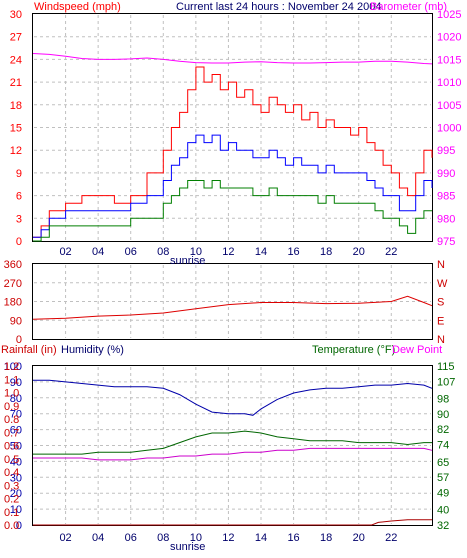 The image size is (467, 558). I want to click on humidity-tick-label: 80, so click(16, 399).